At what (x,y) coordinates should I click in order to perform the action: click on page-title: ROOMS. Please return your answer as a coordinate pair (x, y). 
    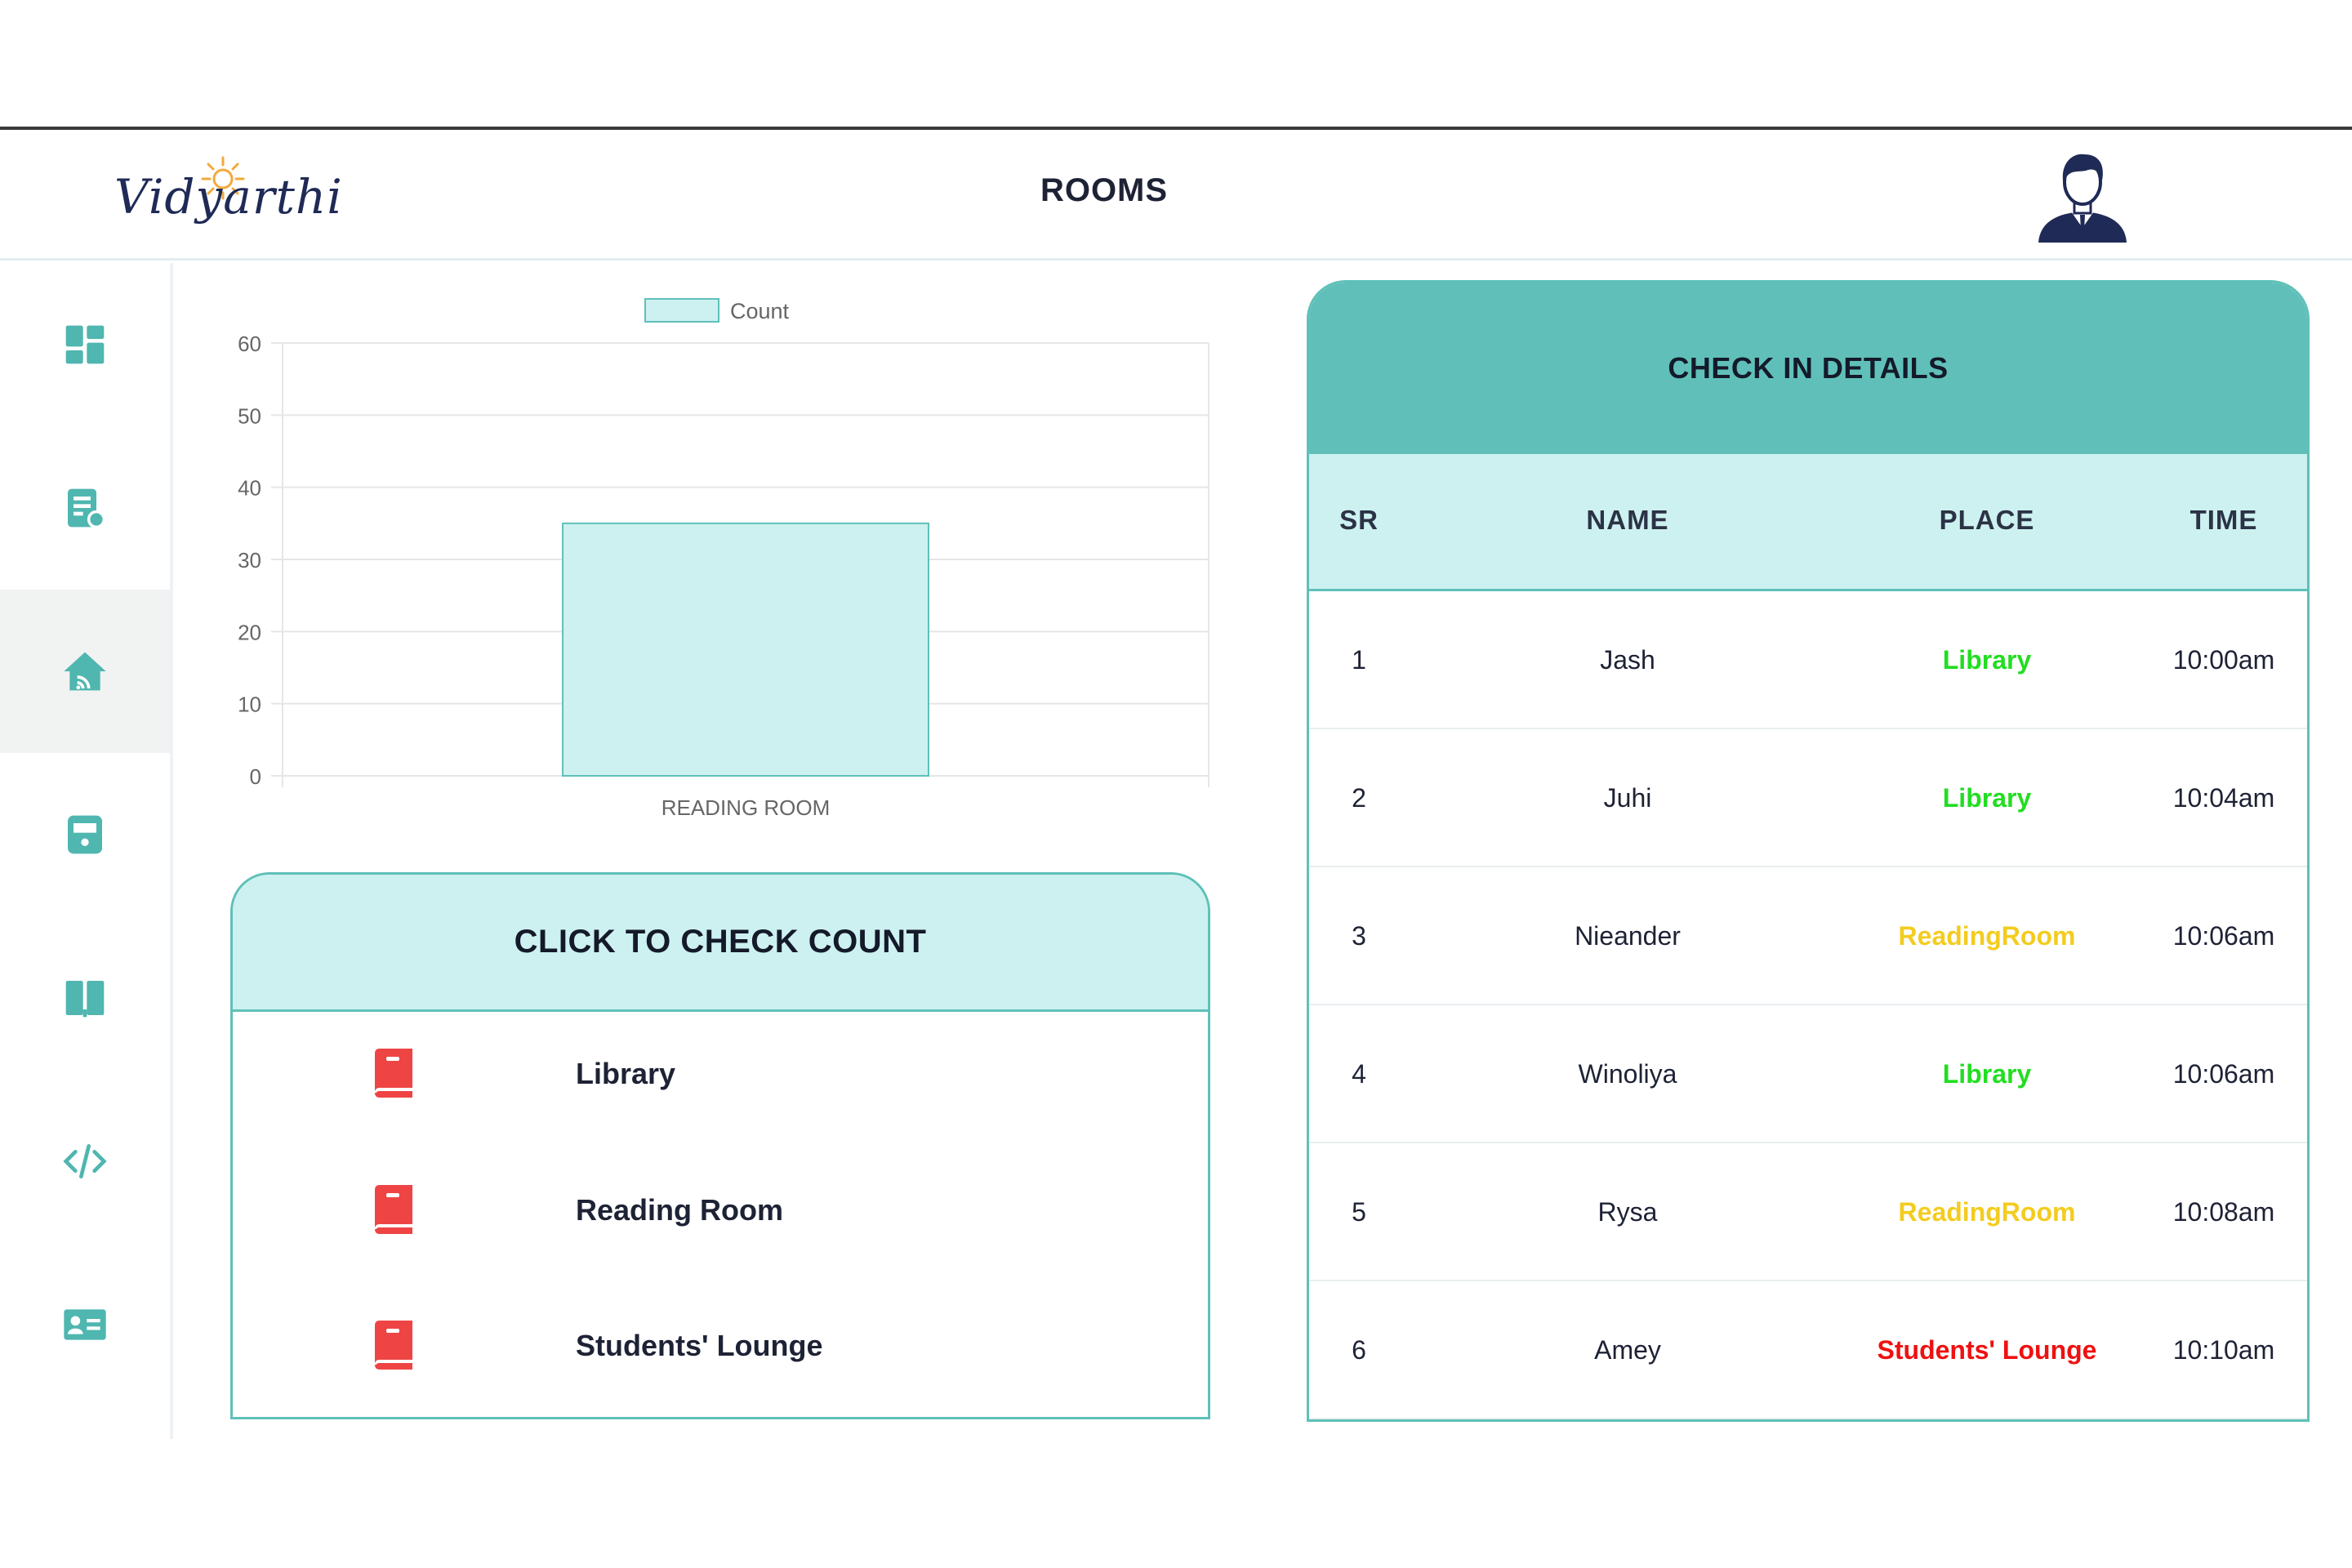
    Looking at the image, I should click on (1104, 190).